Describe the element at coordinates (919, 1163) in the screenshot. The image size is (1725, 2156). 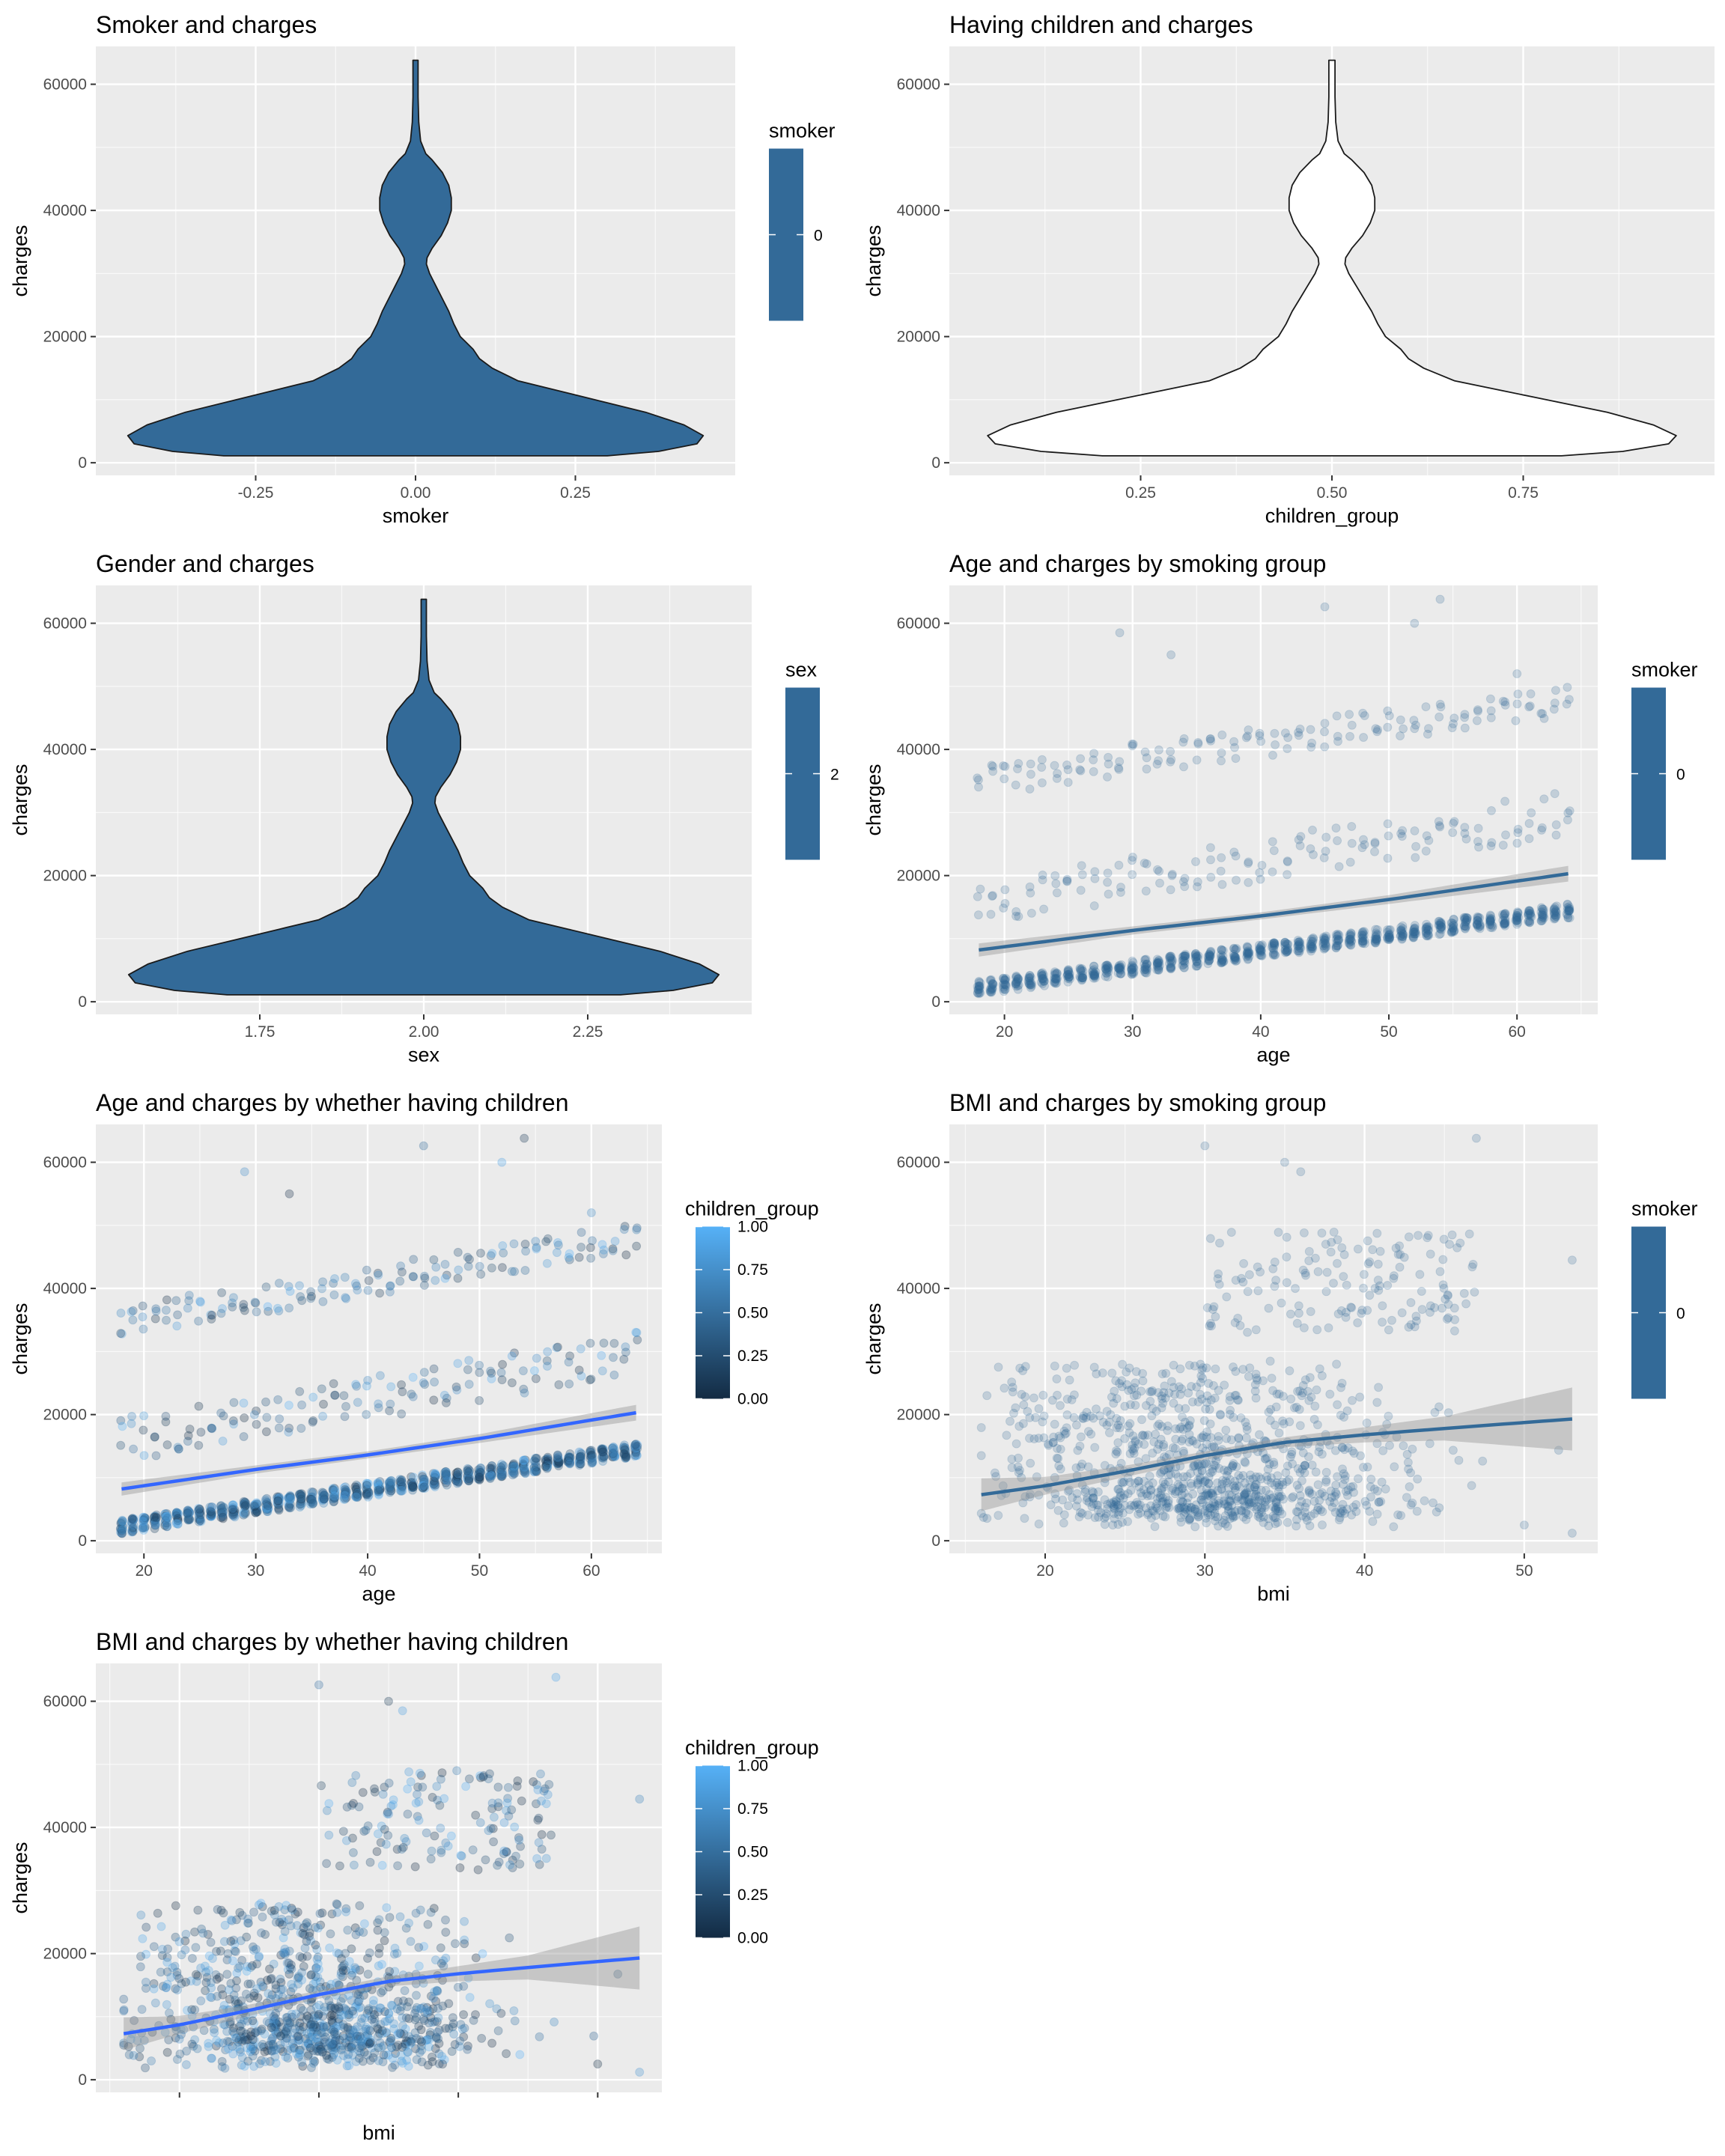
I see `y-tick-label: 60000` at that location.